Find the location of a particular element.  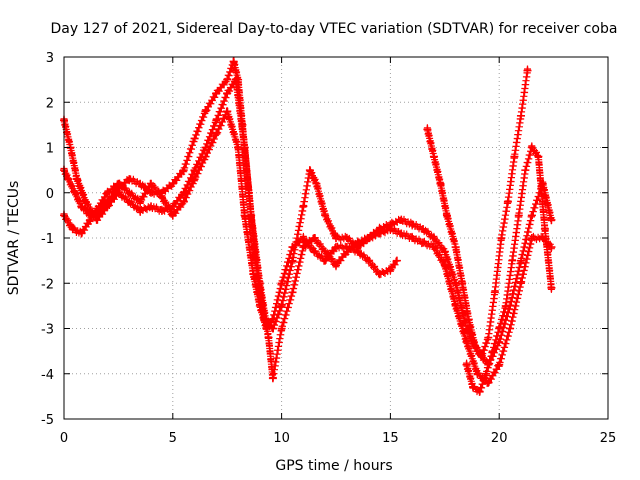

x-tick-label: 25 is located at coordinates (608, 438).